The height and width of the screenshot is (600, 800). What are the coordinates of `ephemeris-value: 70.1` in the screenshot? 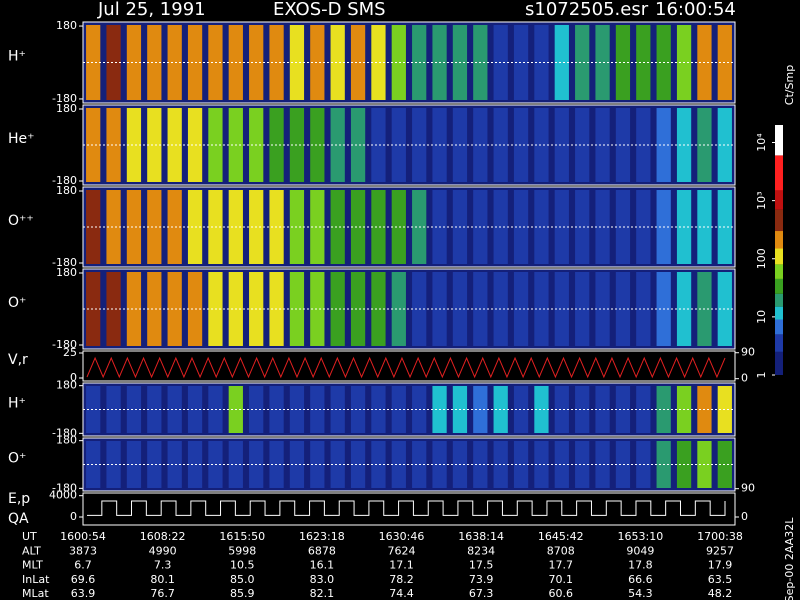 It's located at (561, 579).